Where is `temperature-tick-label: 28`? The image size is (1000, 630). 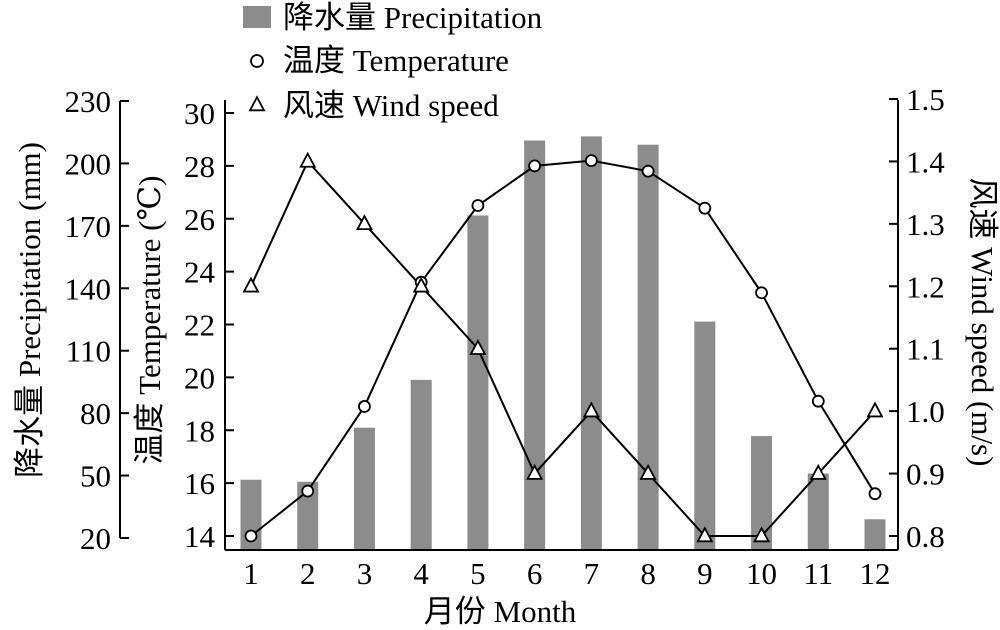 temperature-tick-label: 28 is located at coordinates (199, 166).